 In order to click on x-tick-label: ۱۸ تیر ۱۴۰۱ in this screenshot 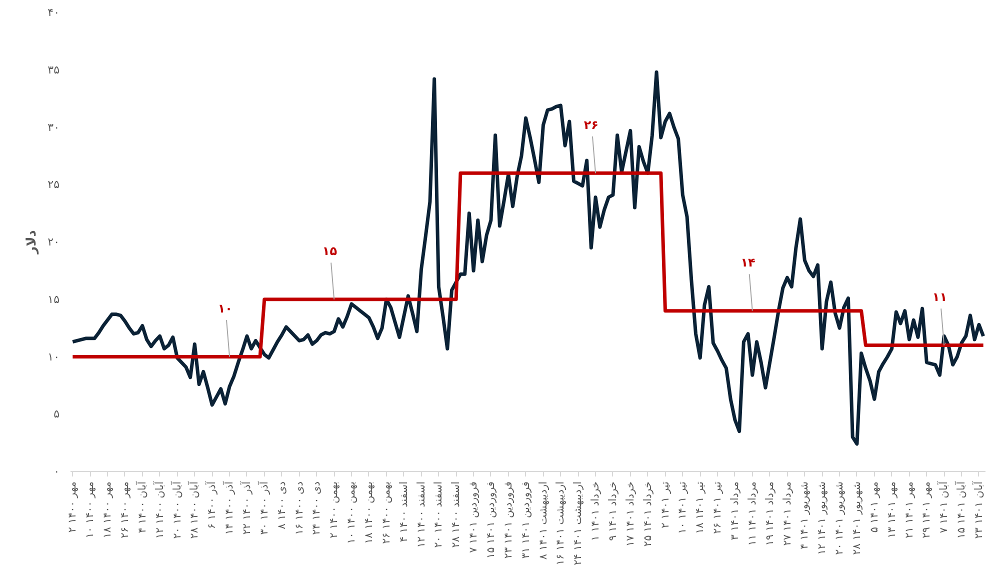, I will do `click(700, 507)`.